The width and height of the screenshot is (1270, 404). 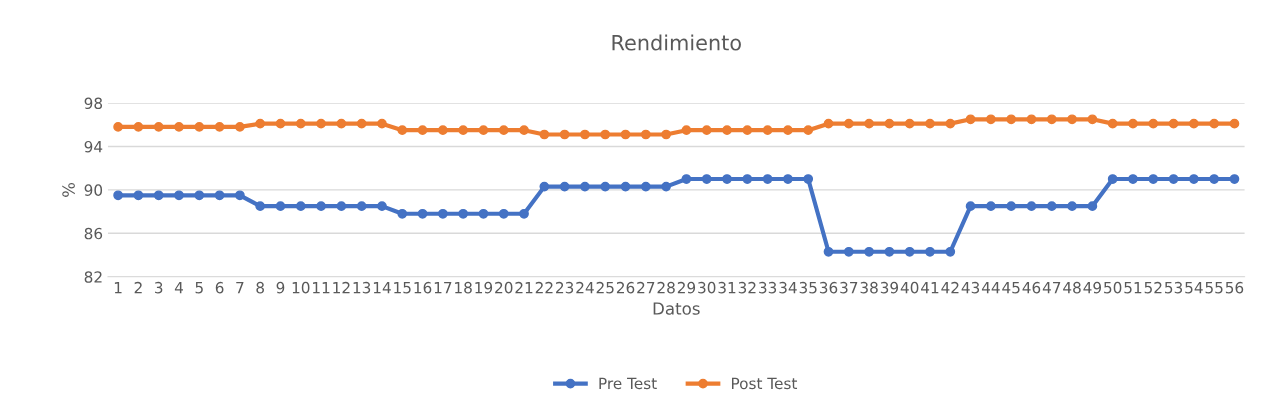 I want to click on x-tick-label: 54, so click(x=1194, y=288).